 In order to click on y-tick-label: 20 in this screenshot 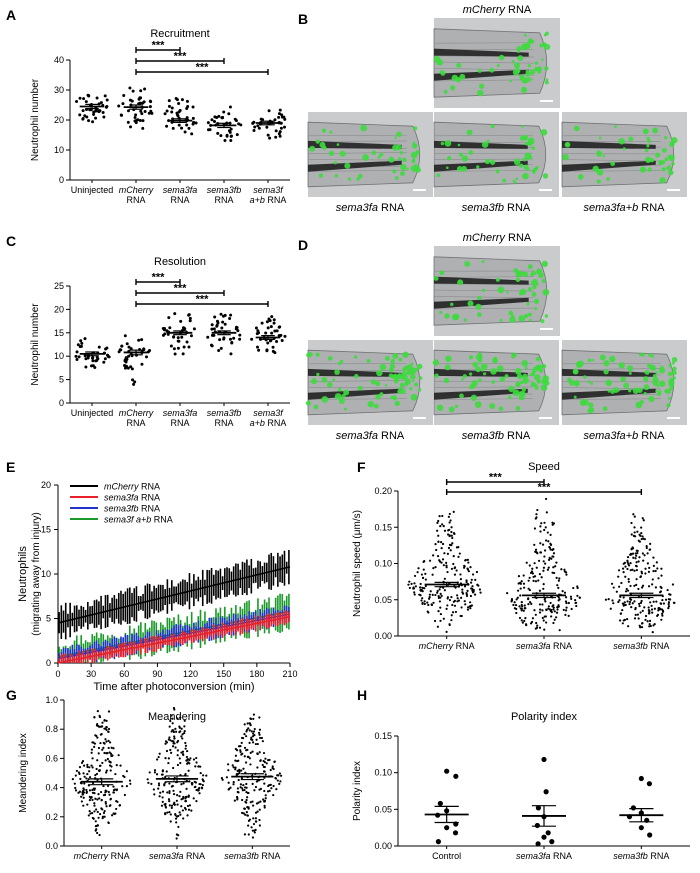, I will do `click(46, 485)`.